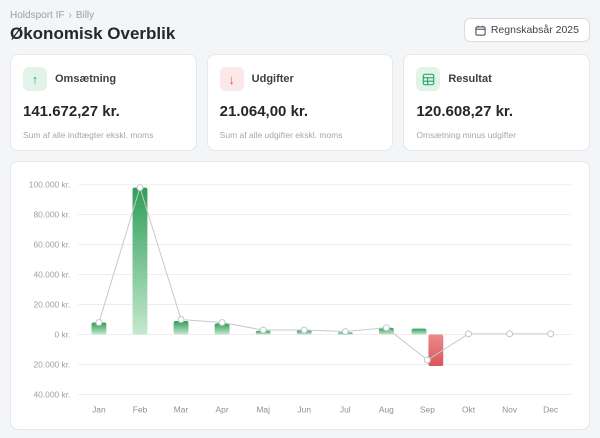  I want to click on fiscal-year-button: Regnskabsår 2025, so click(526, 30).